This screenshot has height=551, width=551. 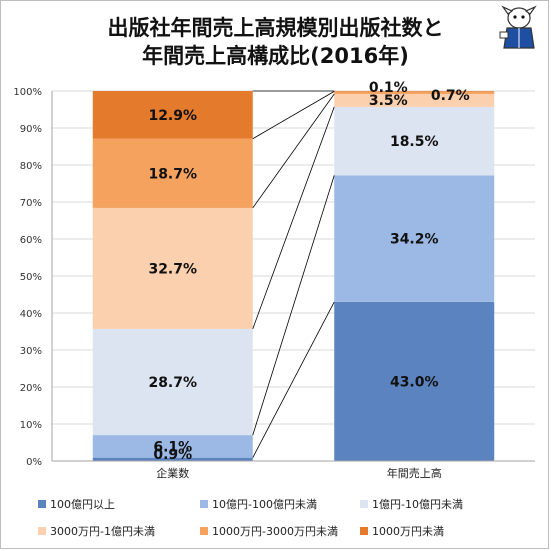 What do you see at coordinates (450, 96) in the screenshot?
I see `data-label: 0.7%` at bounding box center [450, 96].